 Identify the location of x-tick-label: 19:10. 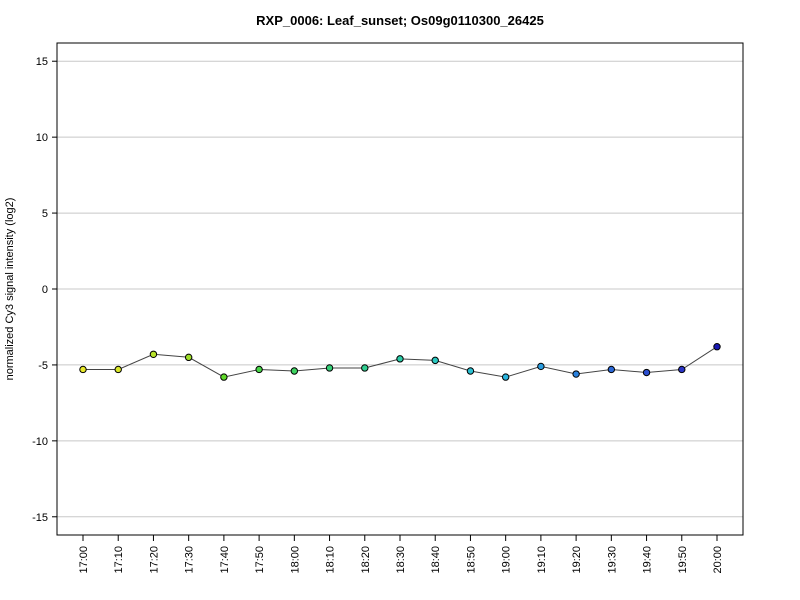
(542, 560).